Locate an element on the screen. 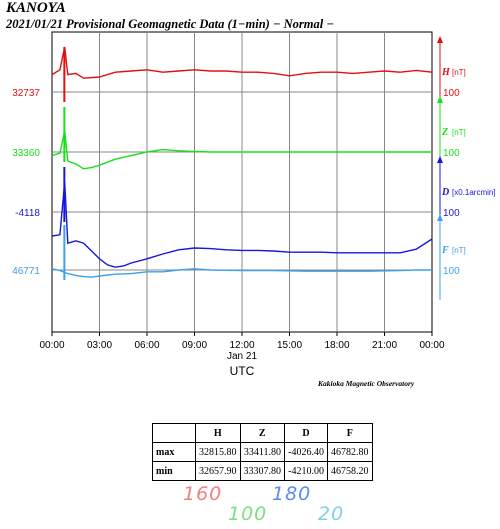 This screenshot has height=529, width=500. stats-row-min: min 32657.90 33307.80 -4210.00 46758.20 is located at coordinates (263, 471).